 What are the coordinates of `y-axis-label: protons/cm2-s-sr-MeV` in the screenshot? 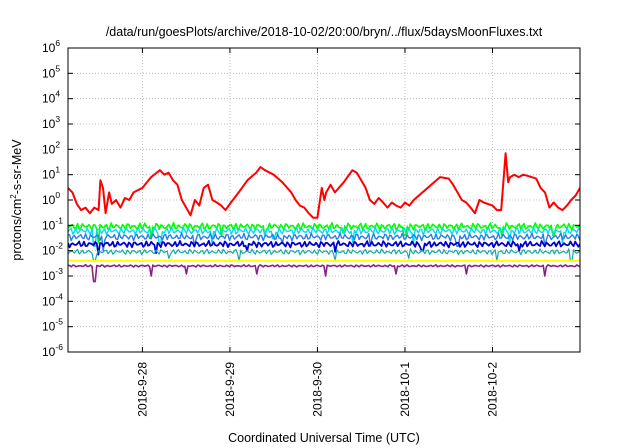 It's located at (16, 200).